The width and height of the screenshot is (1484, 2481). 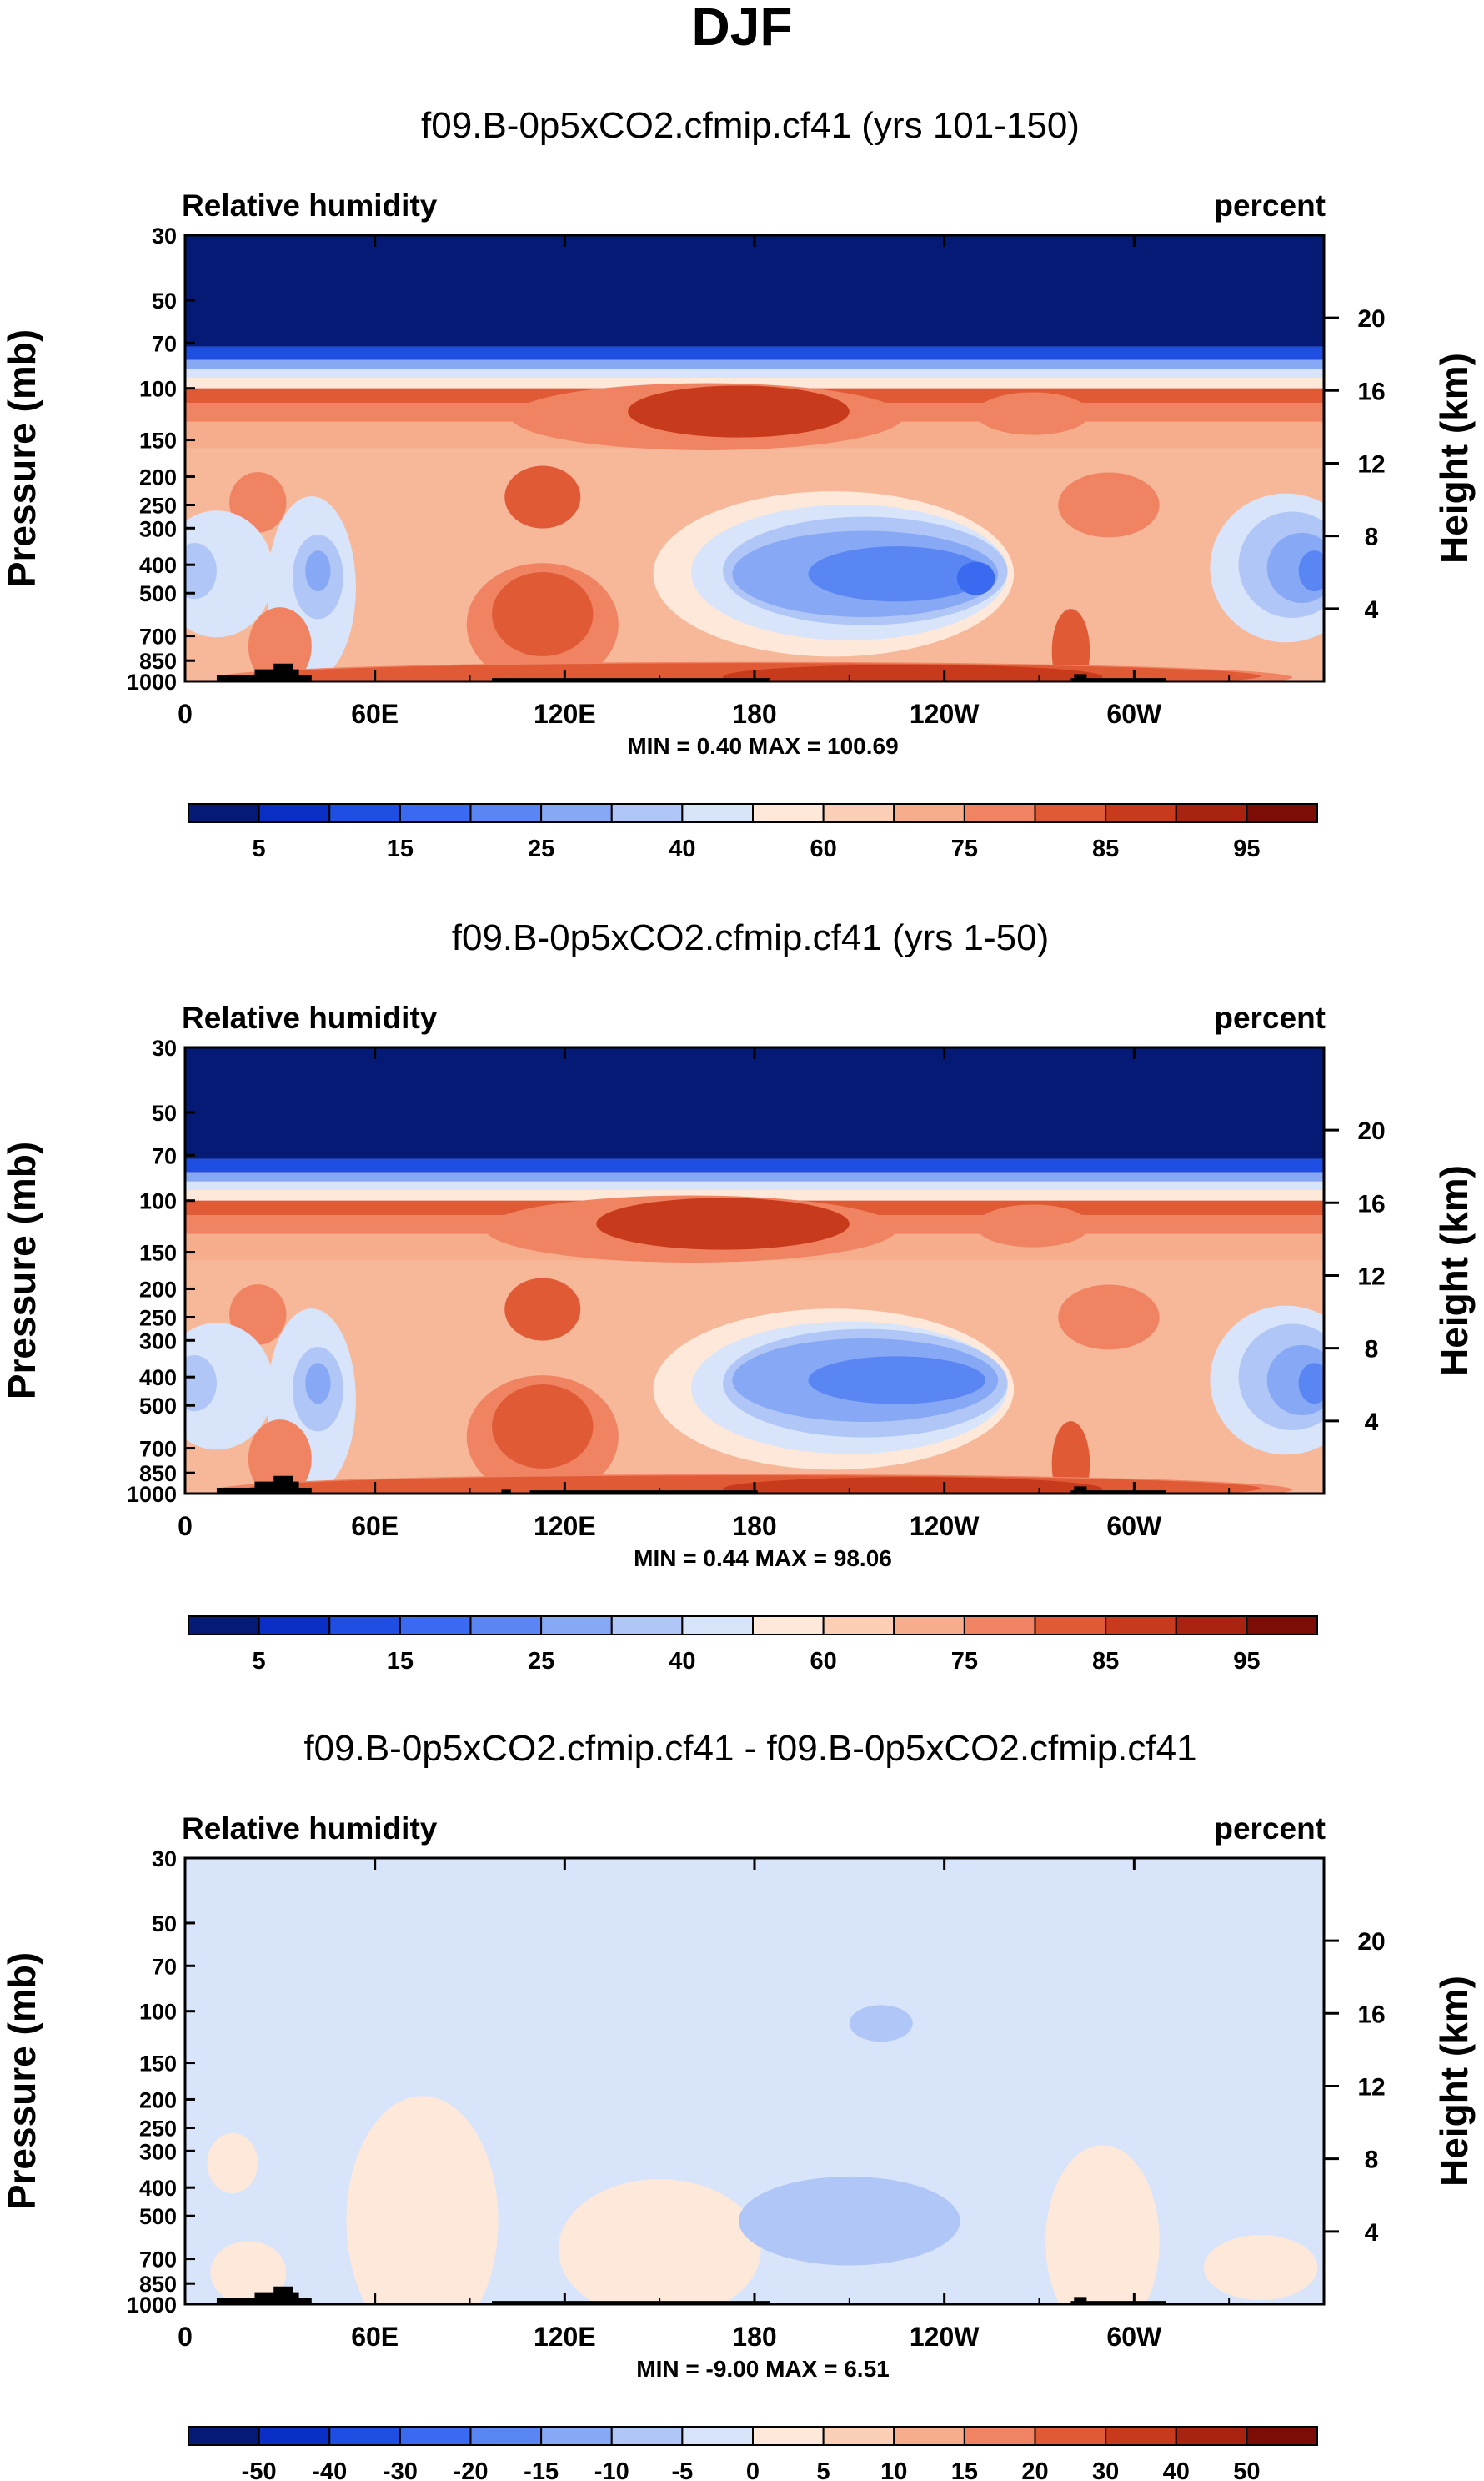 I want to click on colorbar-label: -20, so click(x=471, y=2469).